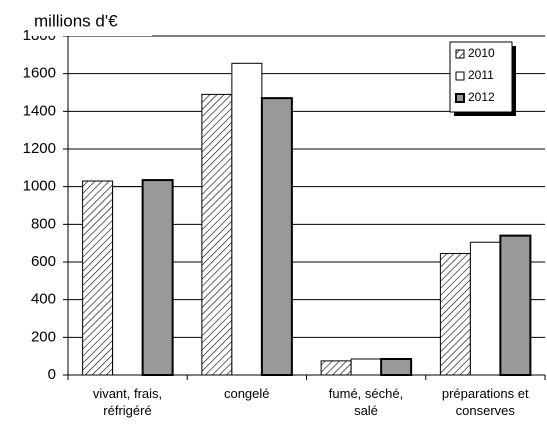 The width and height of the screenshot is (547, 428). Describe the element at coordinates (481, 97) in the screenshot. I see `legend-label: 2012` at that location.